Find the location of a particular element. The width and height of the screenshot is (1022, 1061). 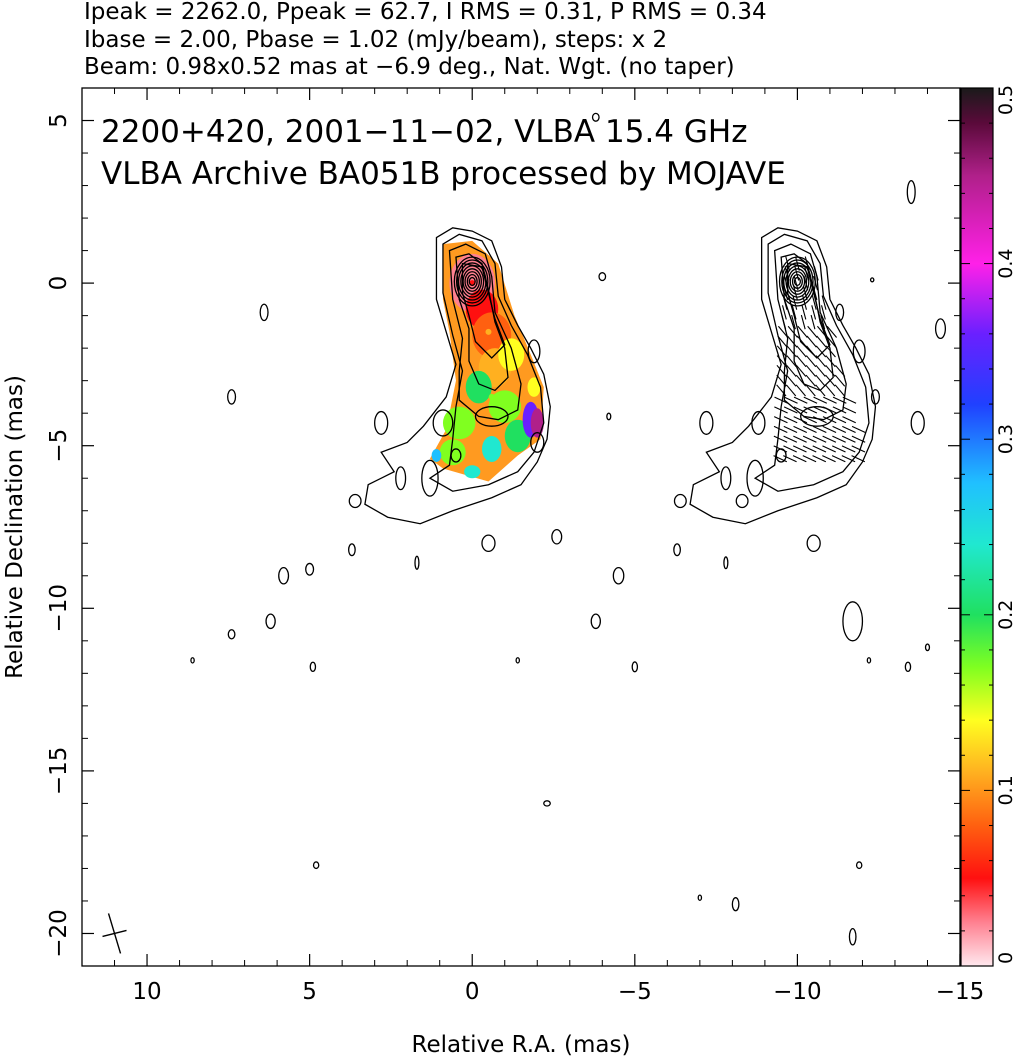

beam-minor-axis is located at coordinates (114, 933).